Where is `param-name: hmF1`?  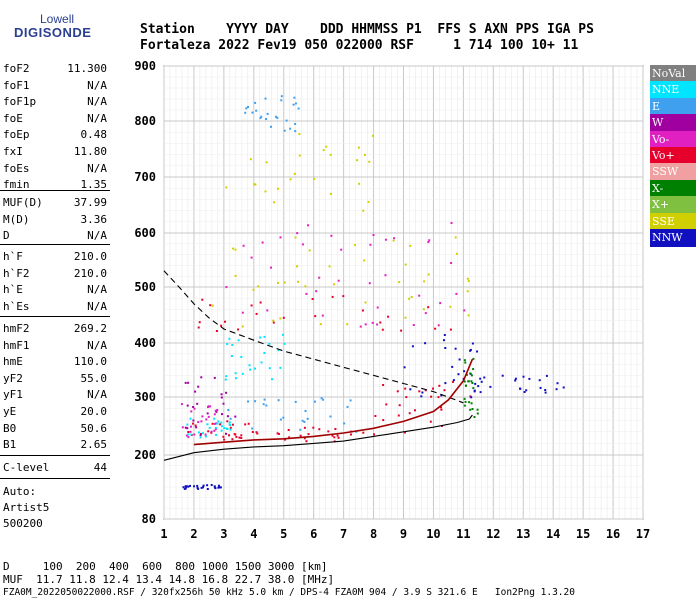 param-name: hmF1 is located at coordinates (16, 345).